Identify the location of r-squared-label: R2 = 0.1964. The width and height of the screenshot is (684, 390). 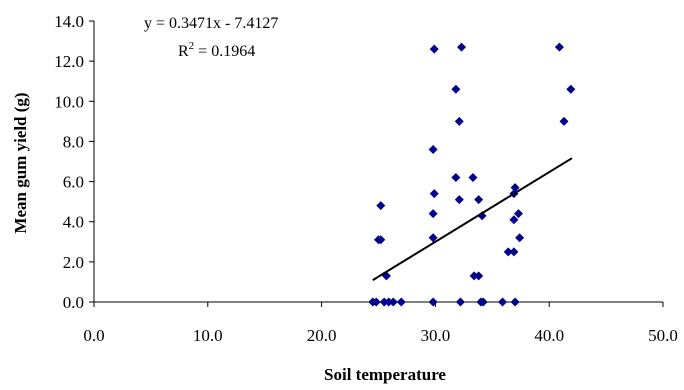
(216, 50).